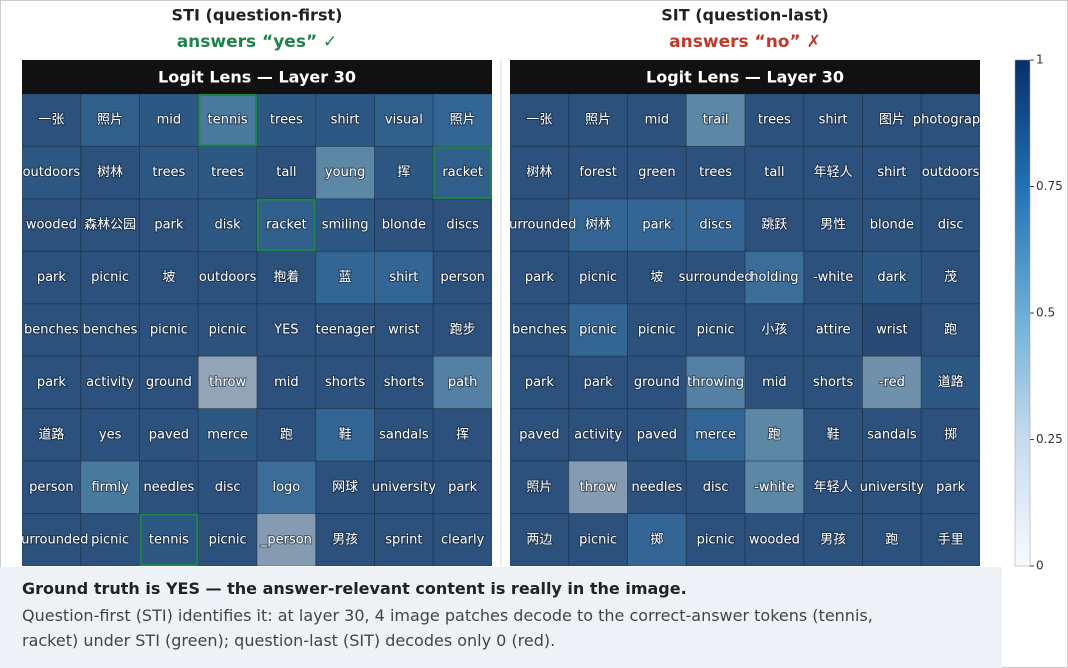  What do you see at coordinates (715, 382) in the screenshot?
I see `token: throwing` at bounding box center [715, 382].